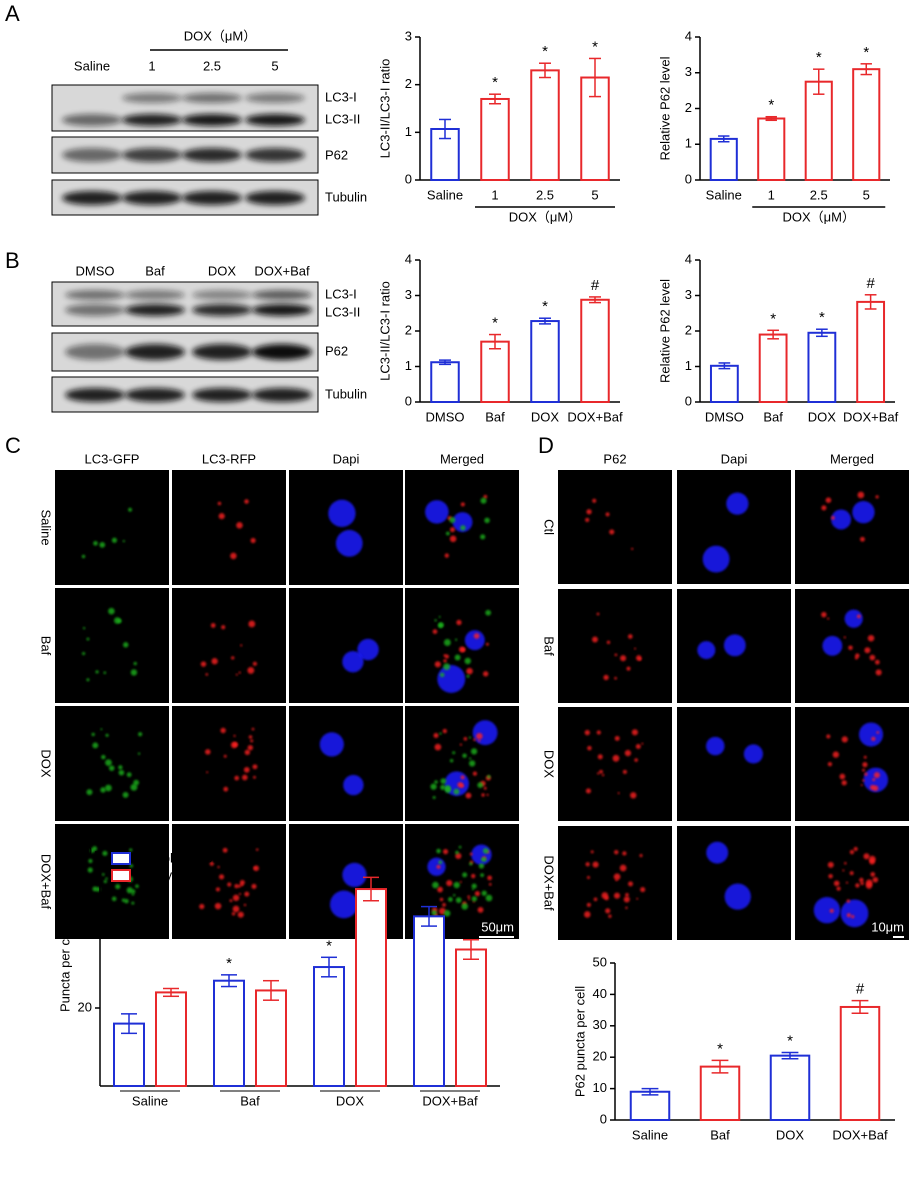 Image resolution: width=913 pixels, height=1179 pixels. Describe the element at coordinates (545, 194) in the screenshot. I see `x-tick-label: 2.5` at that location.